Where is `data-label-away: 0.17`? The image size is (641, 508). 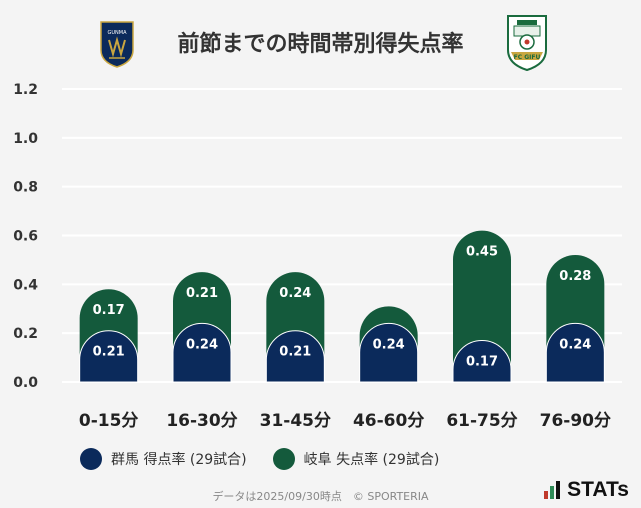
data-label-away: 0.17 is located at coordinates (109, 310).